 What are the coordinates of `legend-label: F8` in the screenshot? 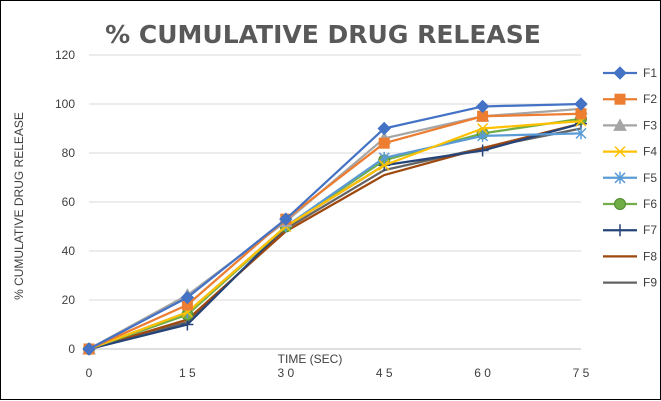 It's located at (650, 256).